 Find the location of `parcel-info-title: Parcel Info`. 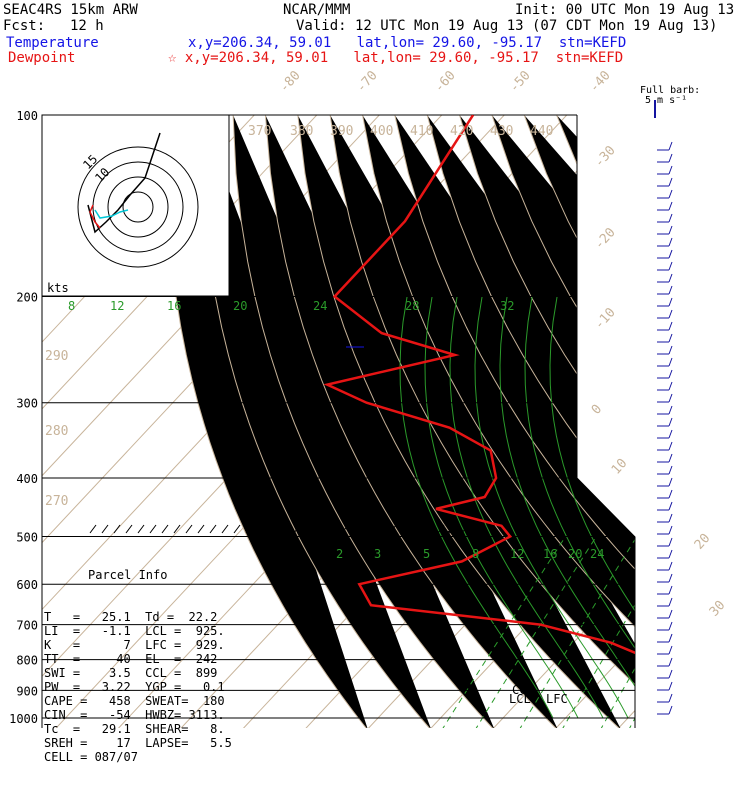

parcel-info-title: Parcel Info is located at coordinates (144, 575).